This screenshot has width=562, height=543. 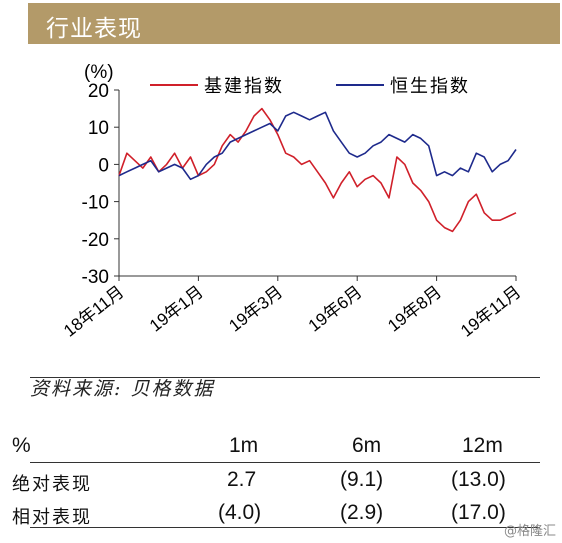 I want to click on x-tick-label: 19年11月, so click(x=490, y=311).